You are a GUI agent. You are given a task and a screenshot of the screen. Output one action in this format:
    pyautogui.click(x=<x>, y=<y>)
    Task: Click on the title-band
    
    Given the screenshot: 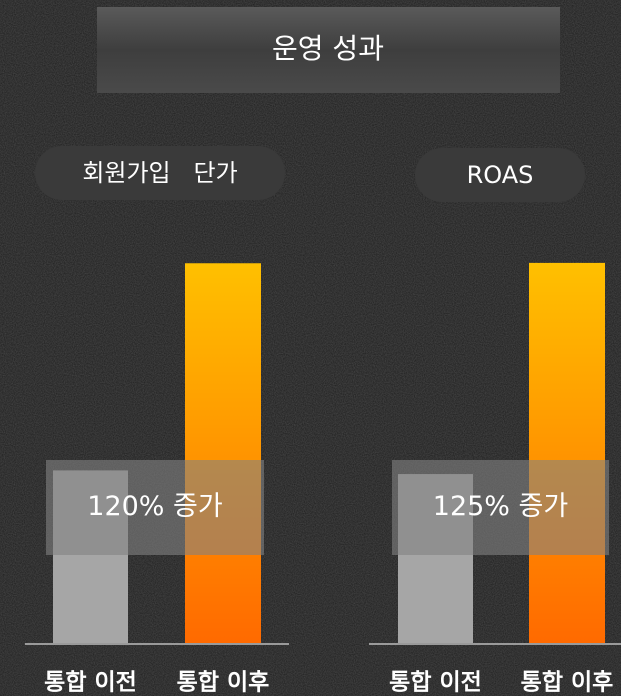 What is the action you would take?
    pyautogui.click(x=328, y=50)
    